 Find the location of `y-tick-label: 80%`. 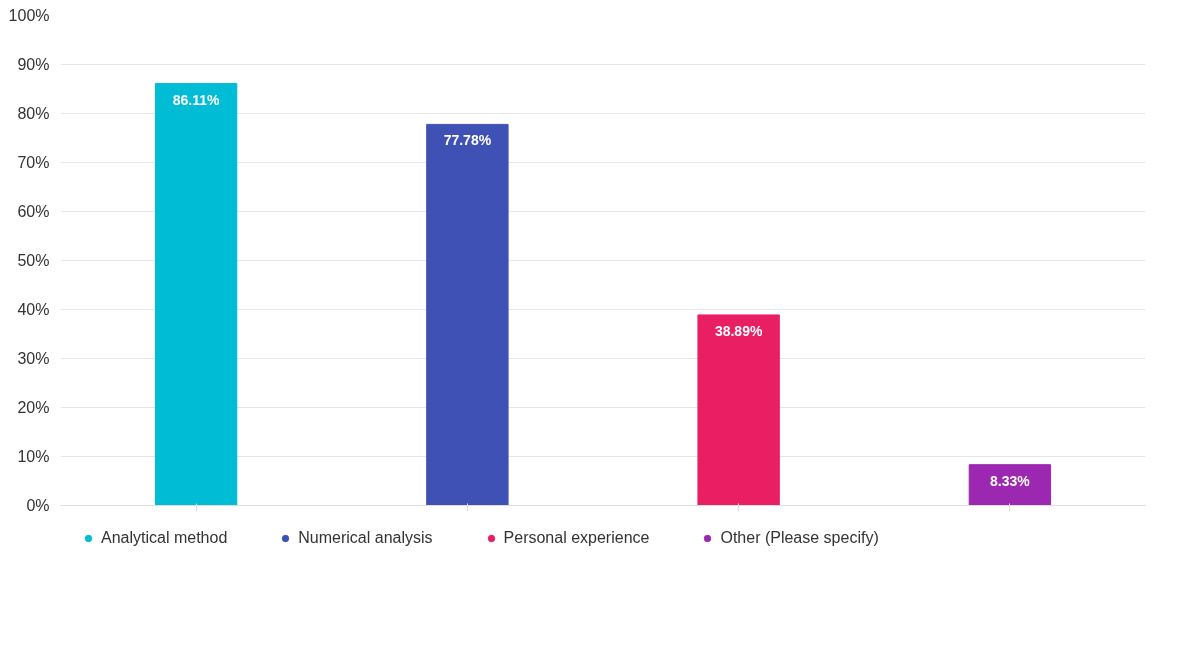

y-tick-label: 80% is located at coordinates (33, 113).